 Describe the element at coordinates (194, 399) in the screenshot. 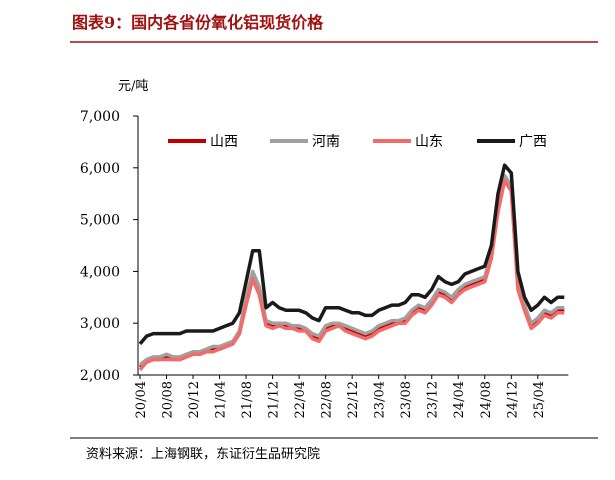

I see `x-tick-label: 20/12` at that location.